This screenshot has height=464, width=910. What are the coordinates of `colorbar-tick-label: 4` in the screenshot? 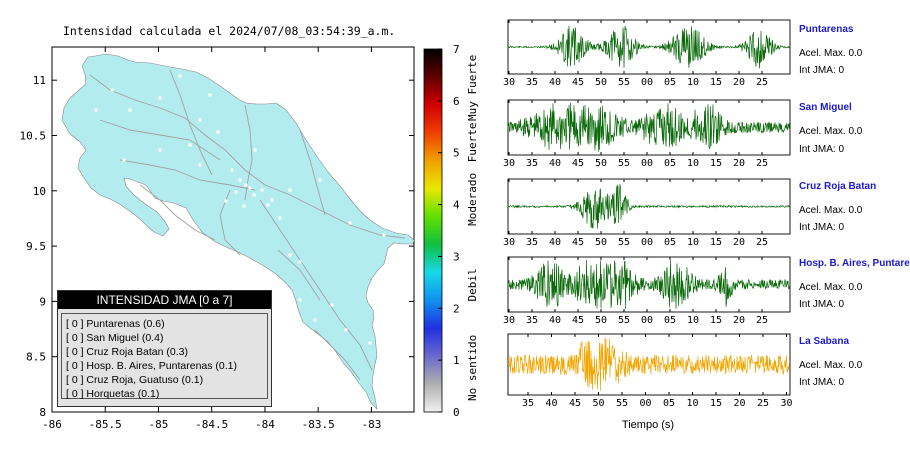 It's located at (456, 205).